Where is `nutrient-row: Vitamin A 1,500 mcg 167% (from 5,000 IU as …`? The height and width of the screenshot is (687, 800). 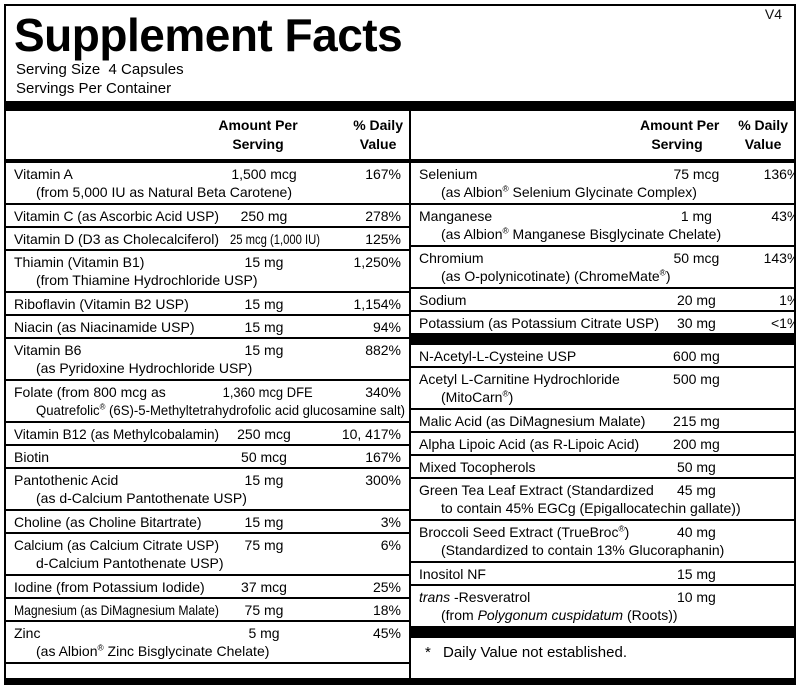 nutrient-row: Vitamin A 1,500 mcg 167% (from 5,000 IU as … is located at coordinates (207, 183).